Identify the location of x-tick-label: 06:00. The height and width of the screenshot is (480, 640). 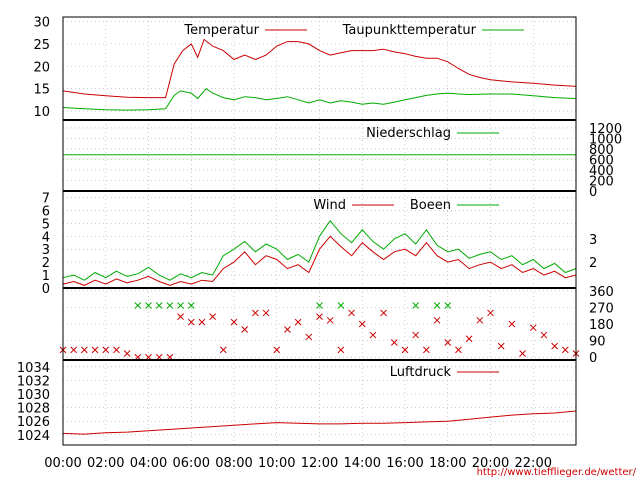
(191, 463).